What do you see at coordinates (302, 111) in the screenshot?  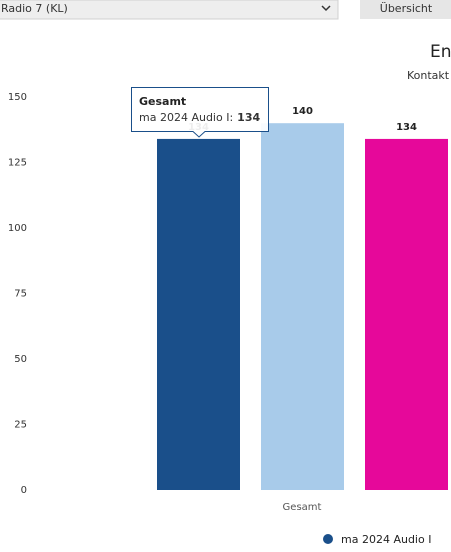 I see `data-label: 140` at bounding box center [302, 111].